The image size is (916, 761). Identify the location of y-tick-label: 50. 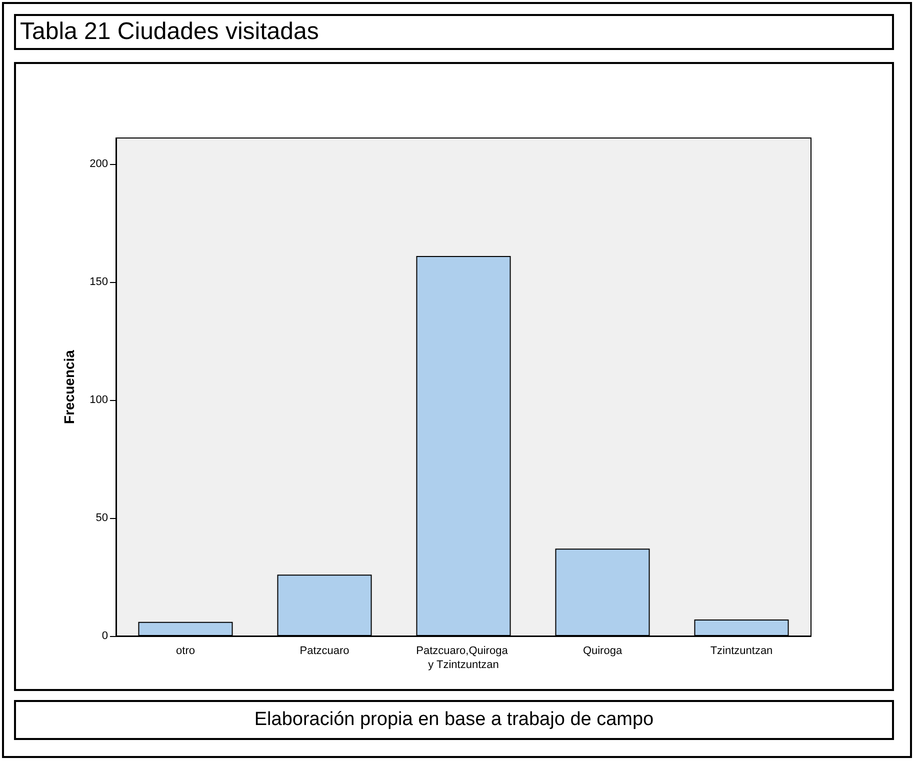
(102, 518).